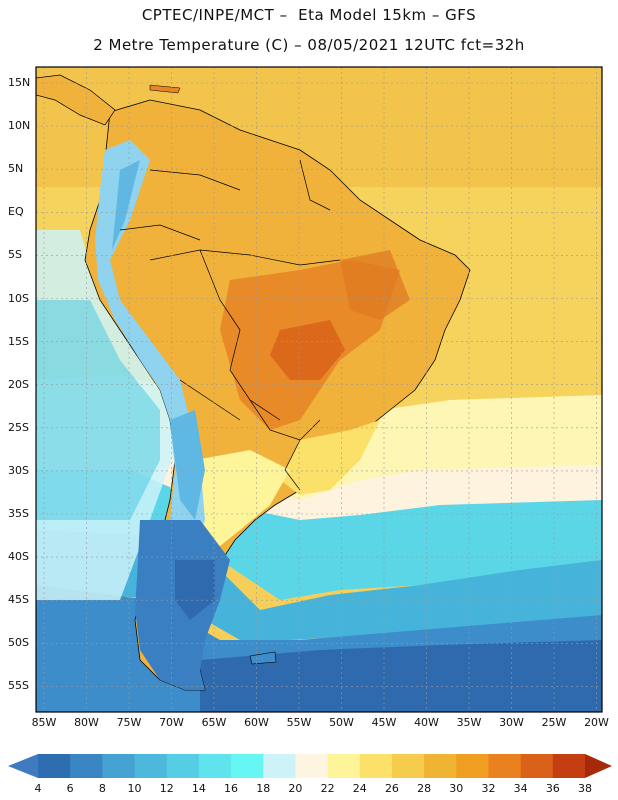  I want to click on colorbar-label: 30, so click(456, 788).